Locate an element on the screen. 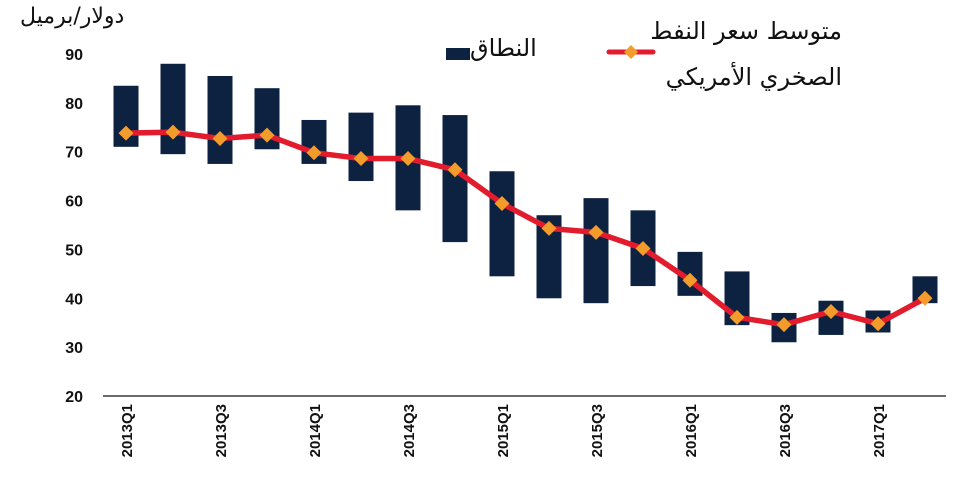 This screenshot has width=960, height=488. y-tick-label: 70 is located at coordinates (74, 153).